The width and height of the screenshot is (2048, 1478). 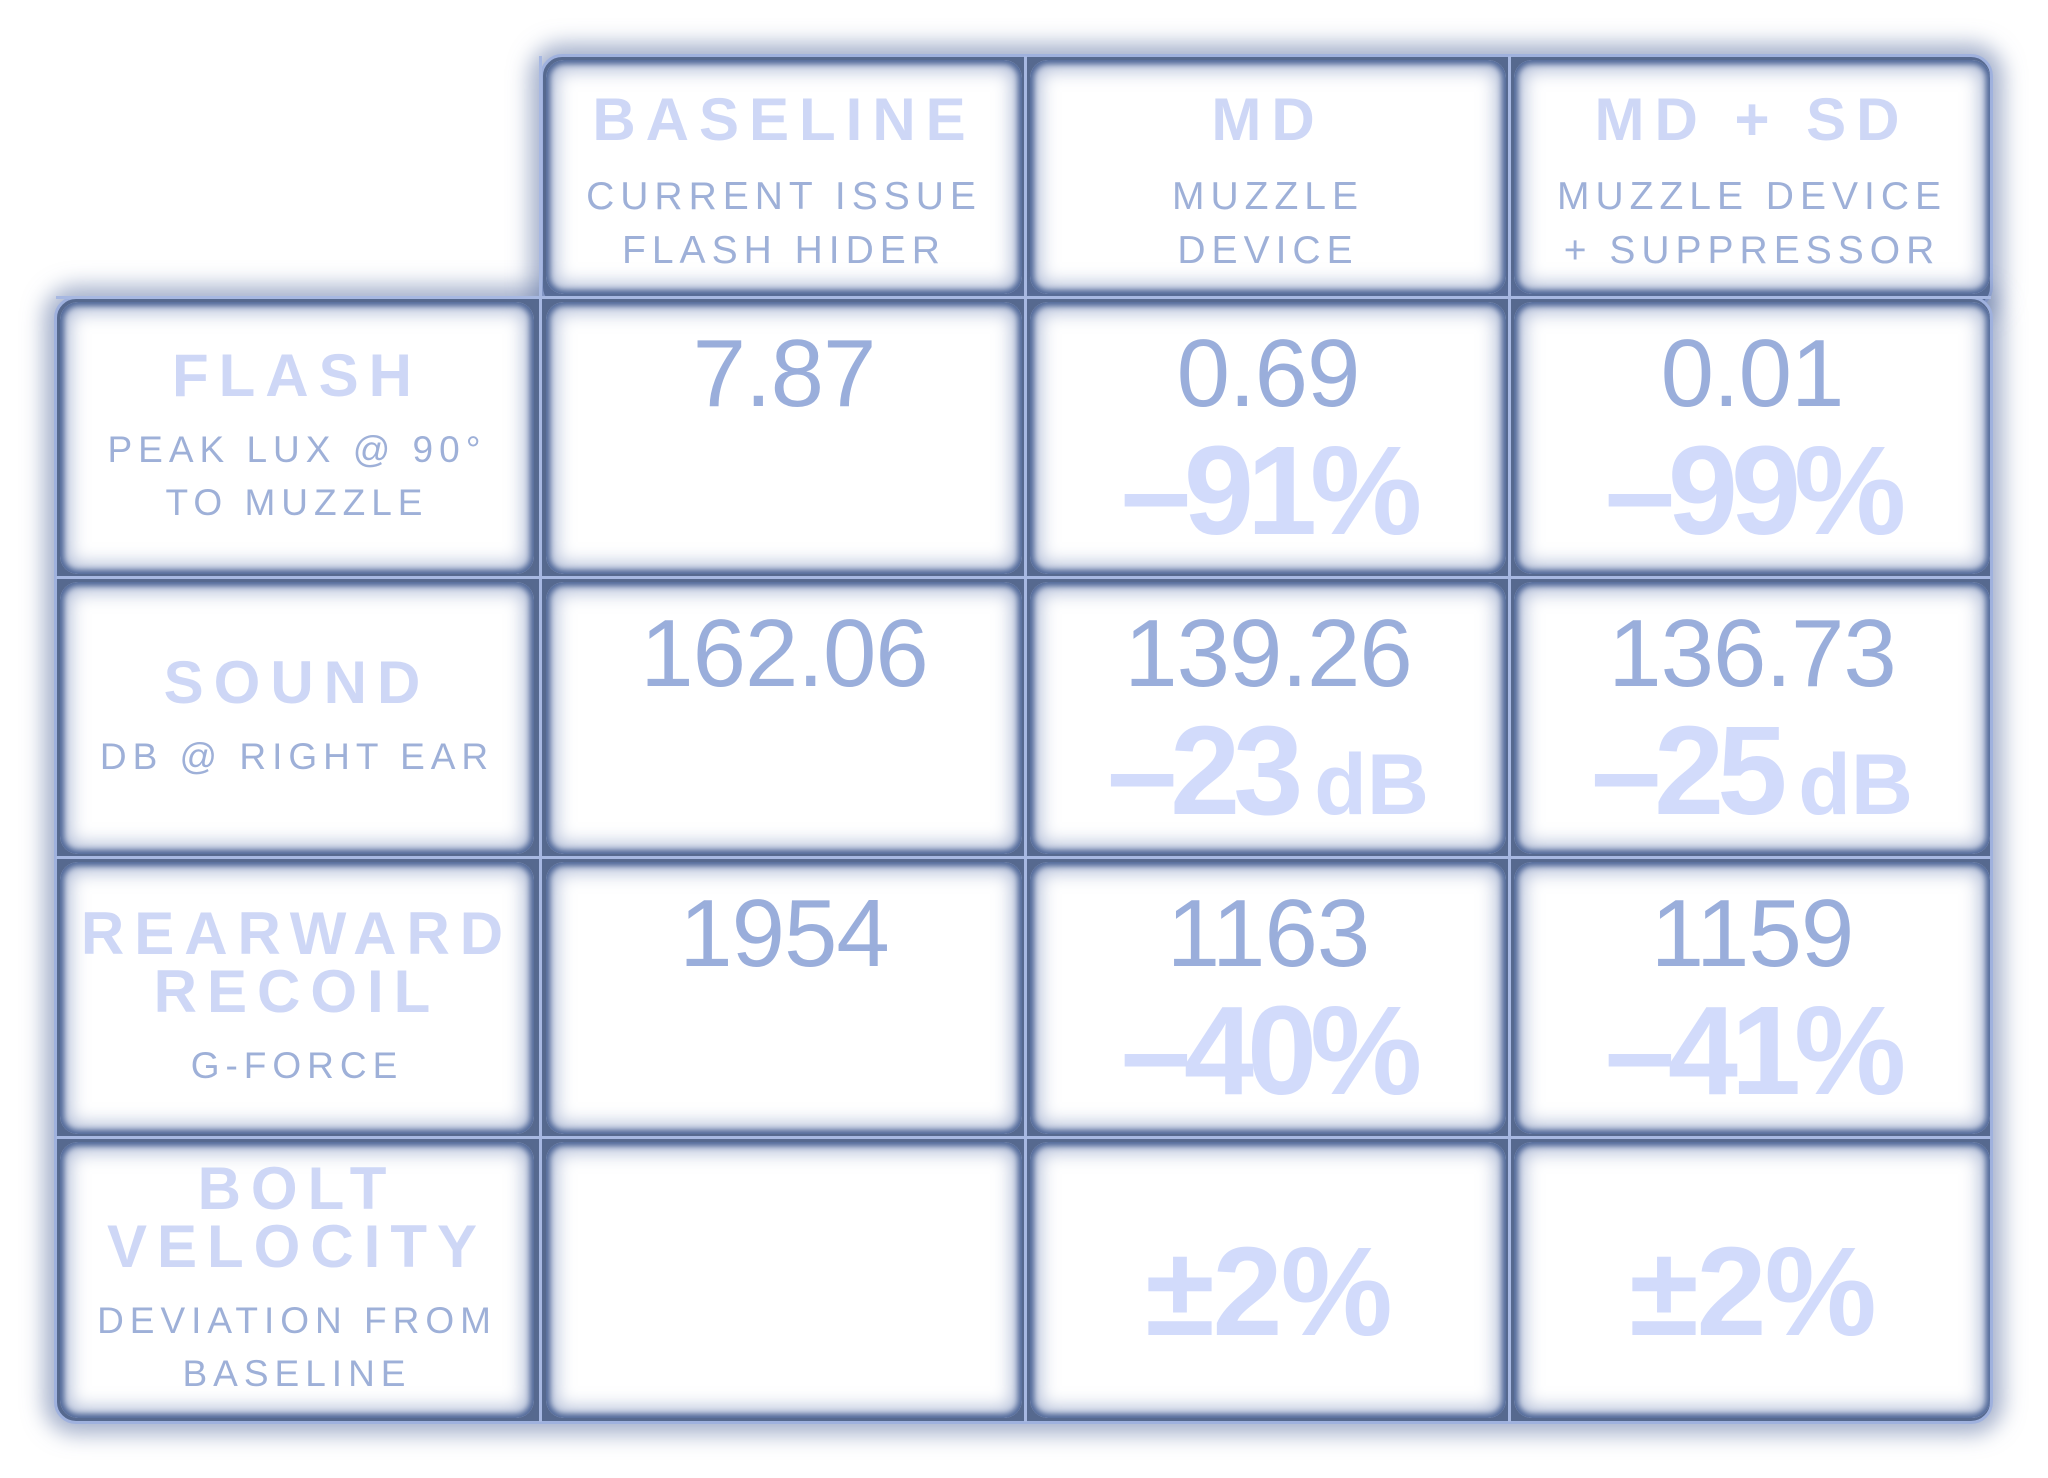 I want to click on row-label-bolt-velocity: BOLT VELOCITY DEVIATION FROM BASELINE, so click(x=297, y=1280).